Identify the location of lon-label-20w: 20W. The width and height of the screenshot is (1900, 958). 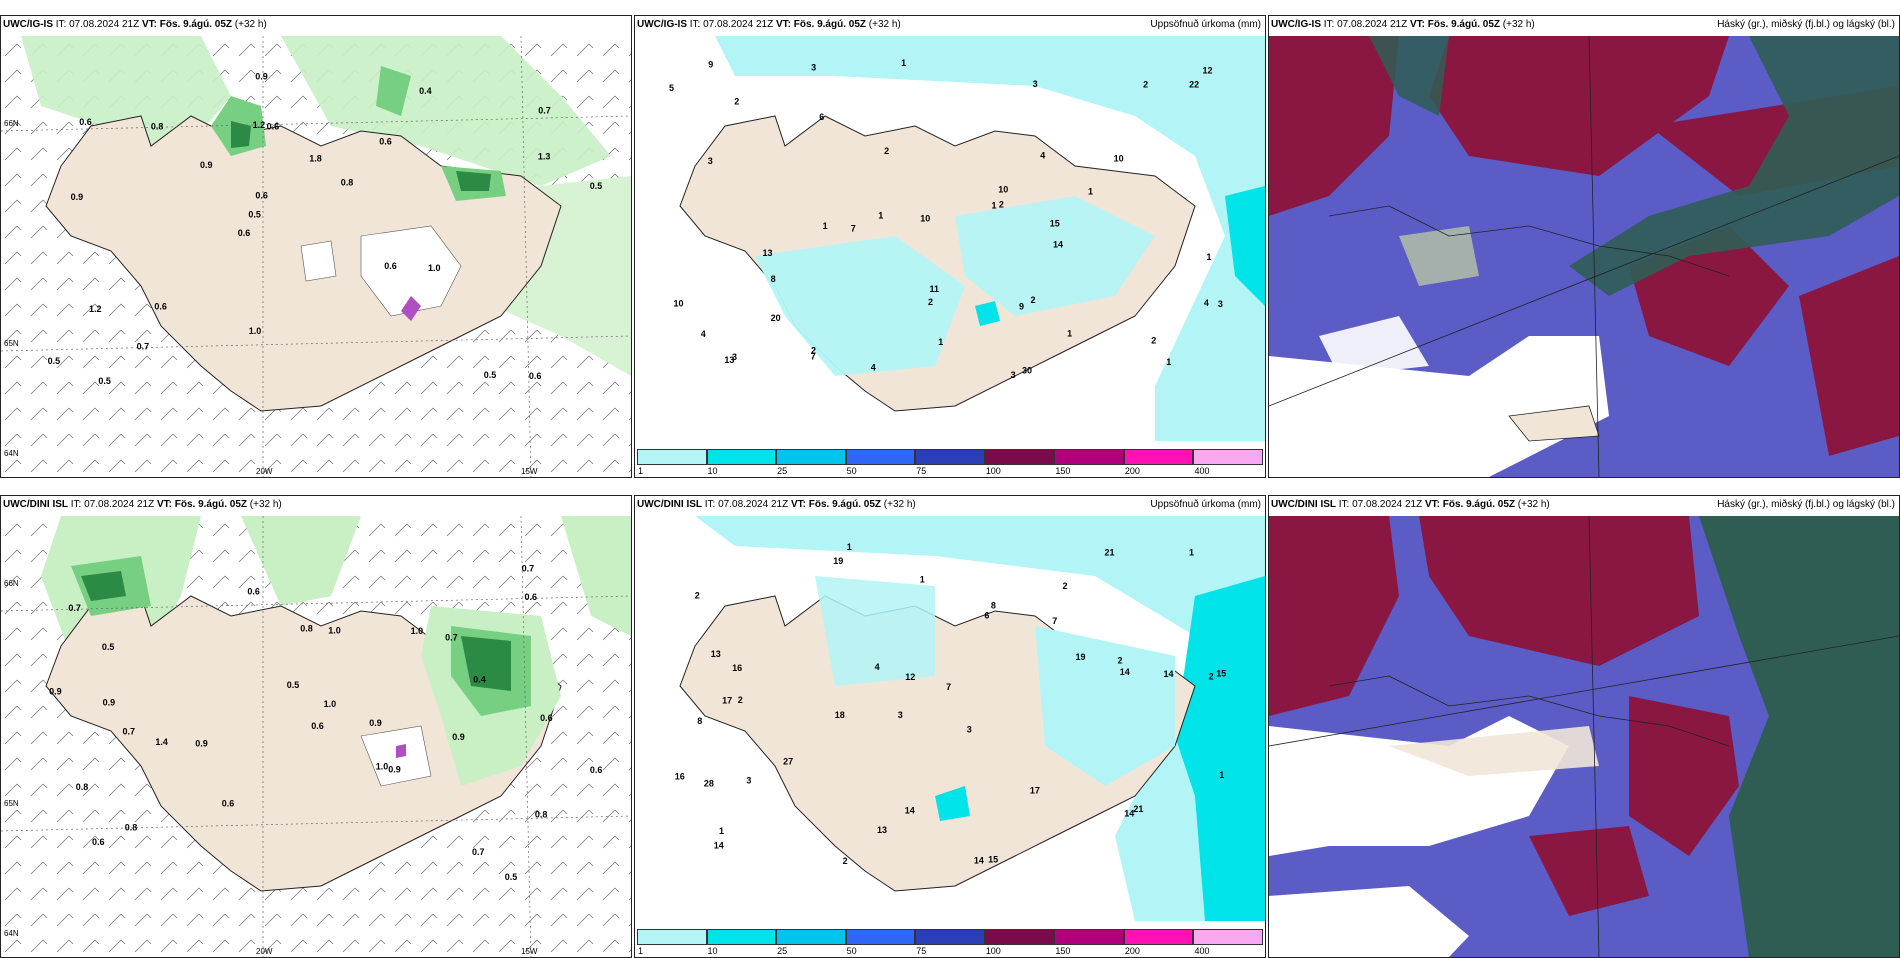
(264, 951).